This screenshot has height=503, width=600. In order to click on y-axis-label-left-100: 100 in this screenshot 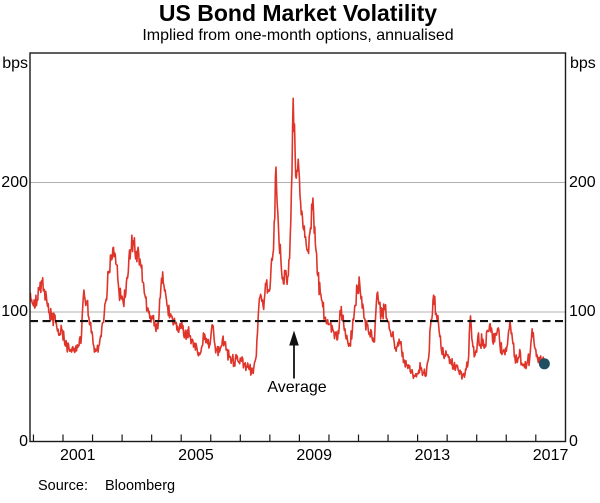, I will do `click(14, 311)`.